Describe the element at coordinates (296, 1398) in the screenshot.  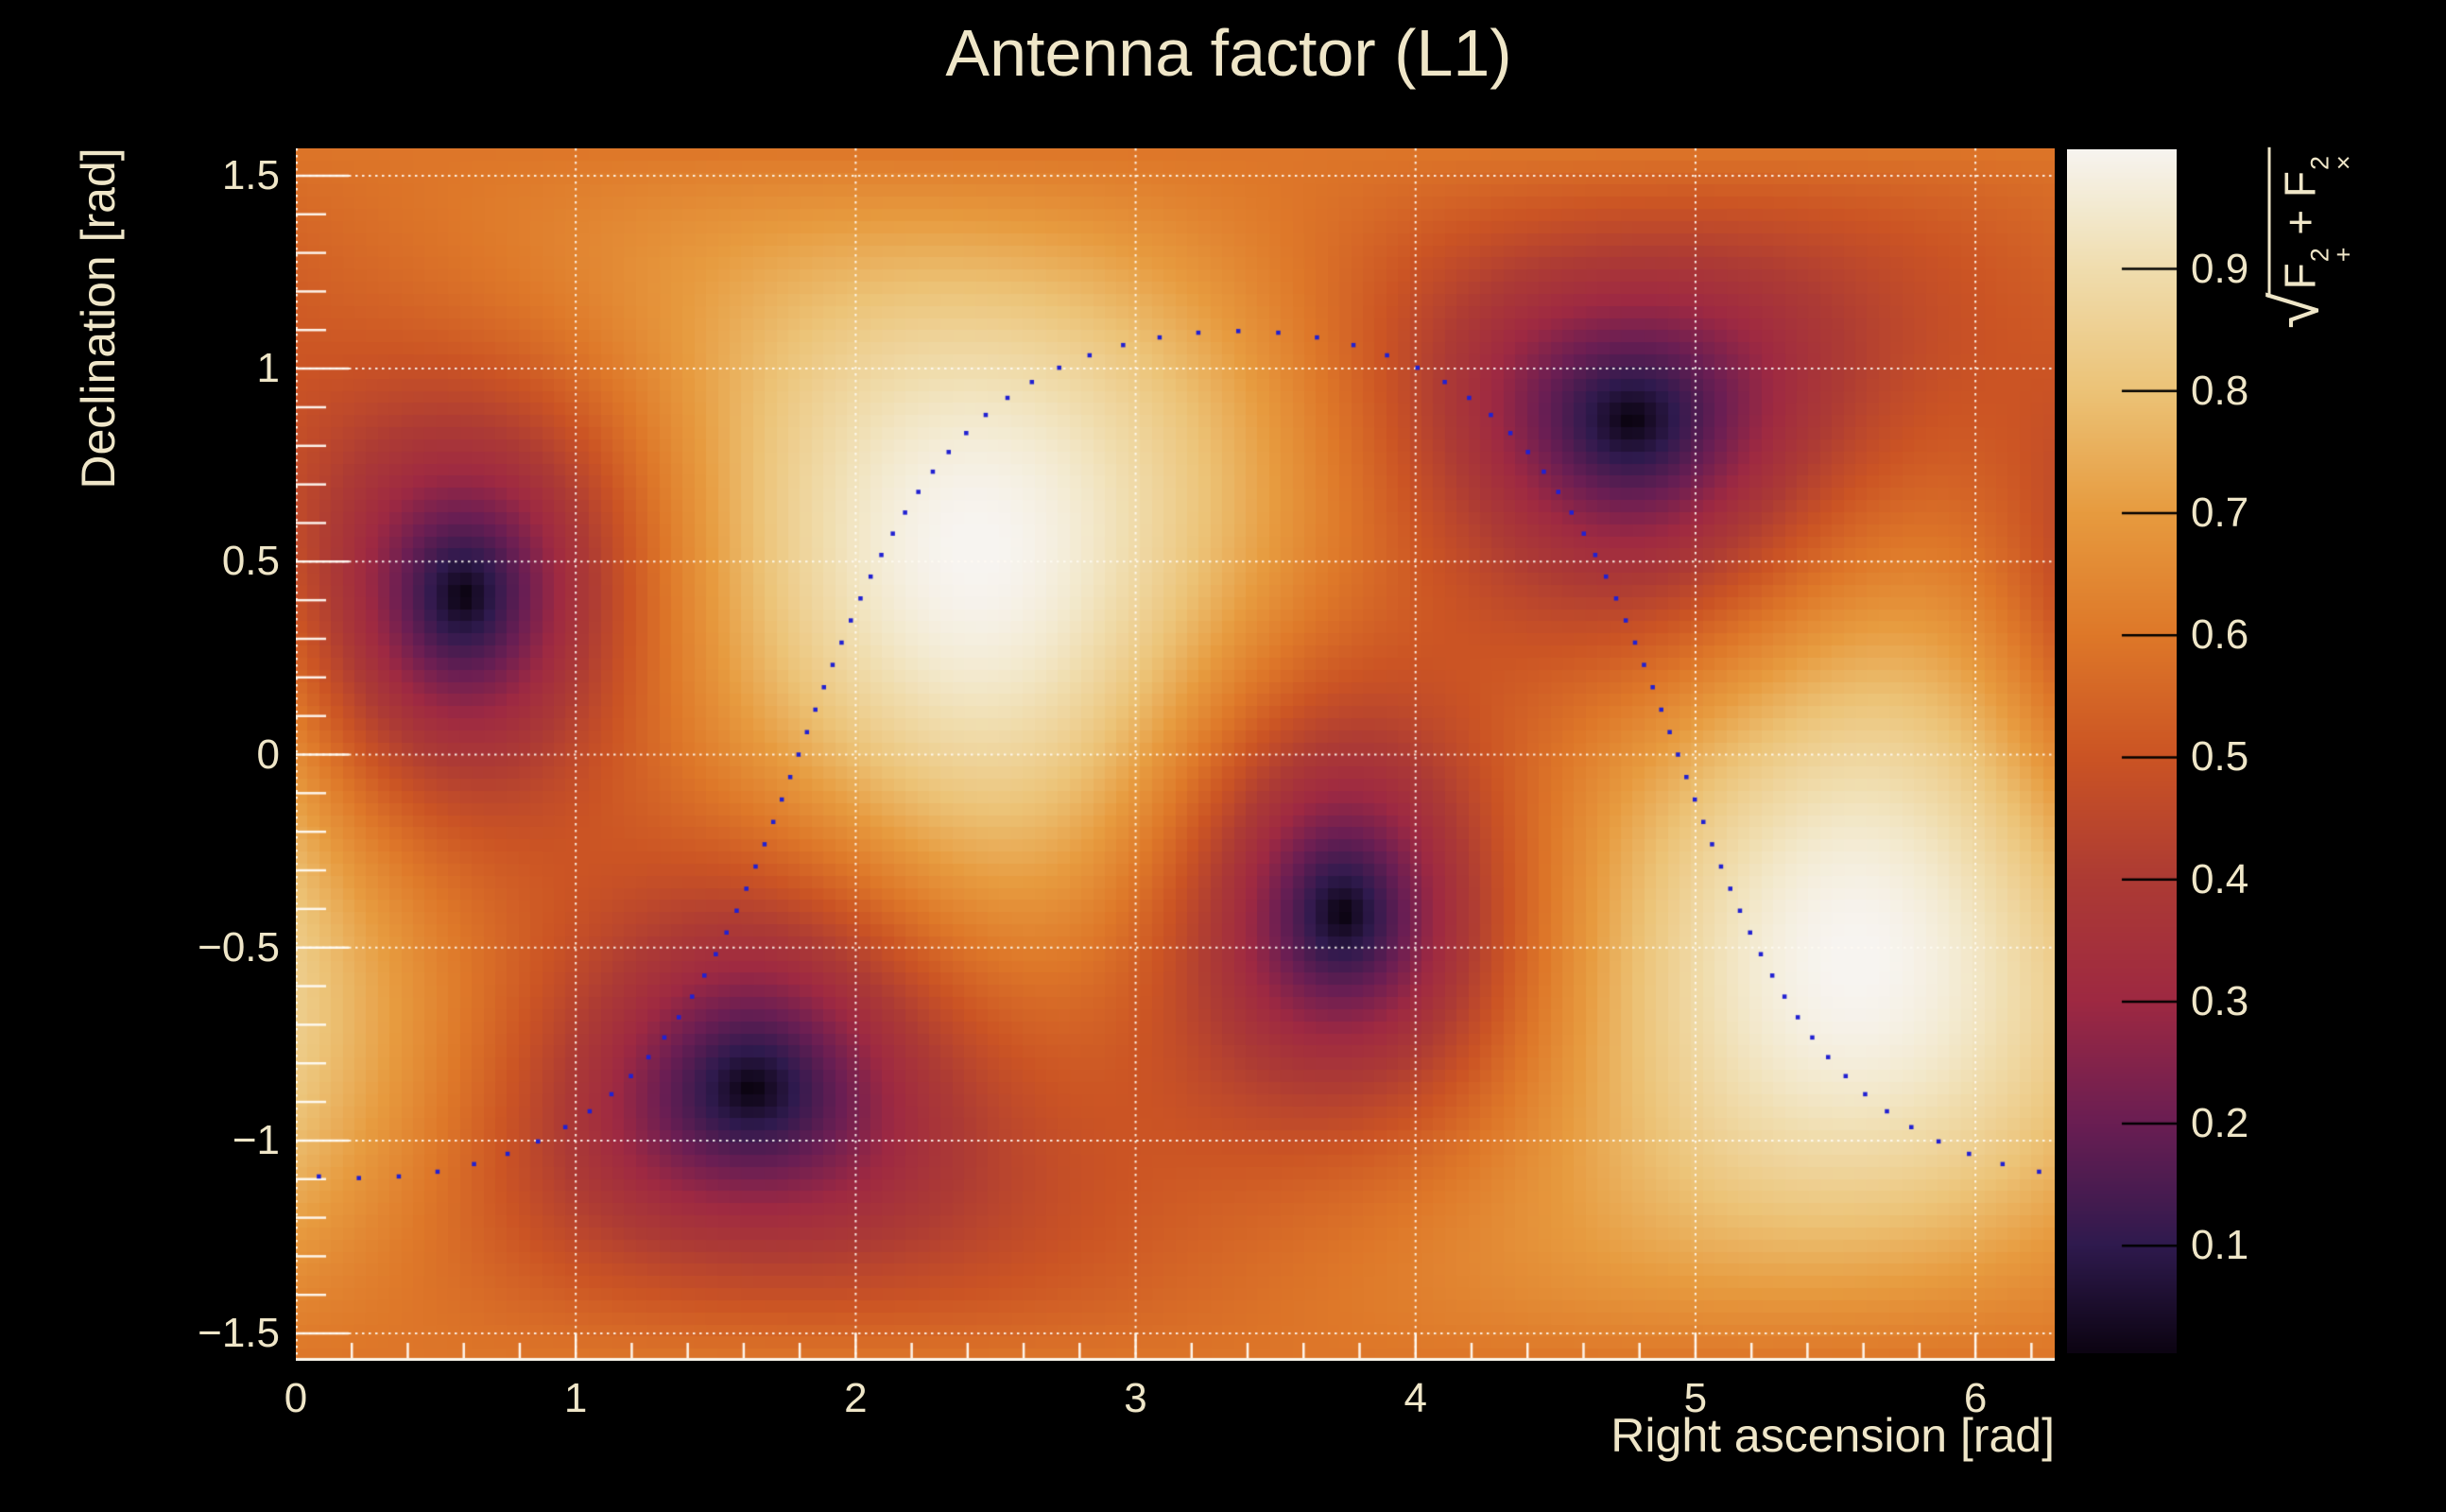
I see `x-tick-label: 0` at that location.